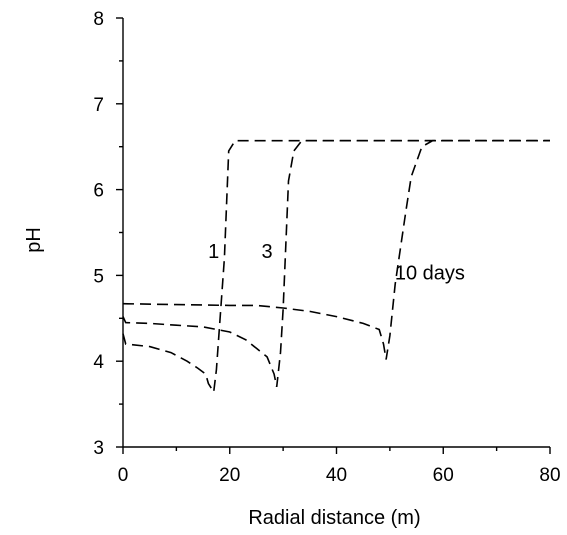 This screenshot has width=567, height=535. What do you see at coordinates (98, 362) in the screenshot?
I see `y-tick-label: 4` at bounding box center [98, 362].